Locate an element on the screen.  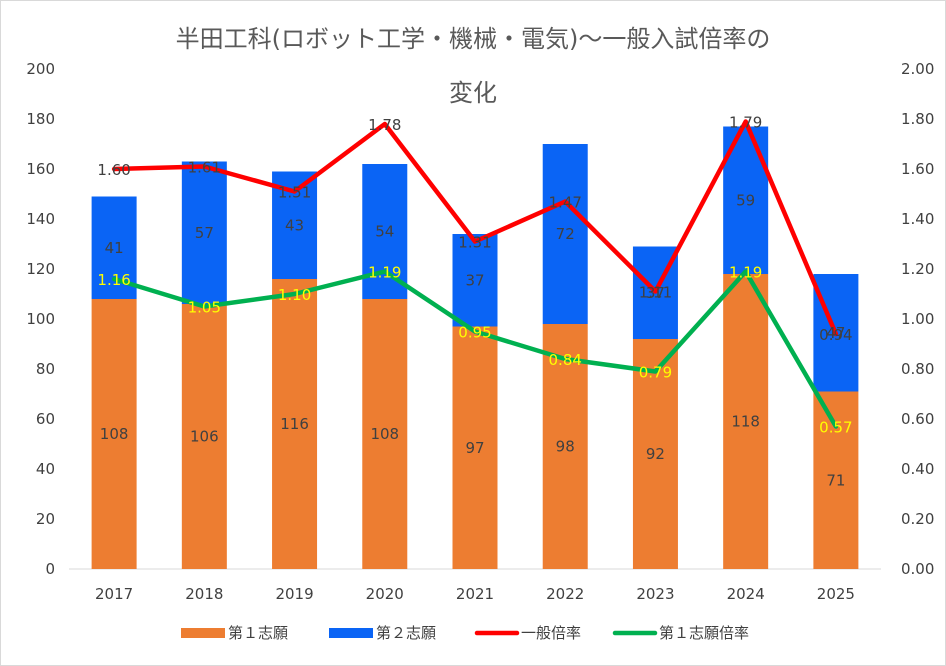
y-left-tick-label: 120 is located at coordinates (40, 269).